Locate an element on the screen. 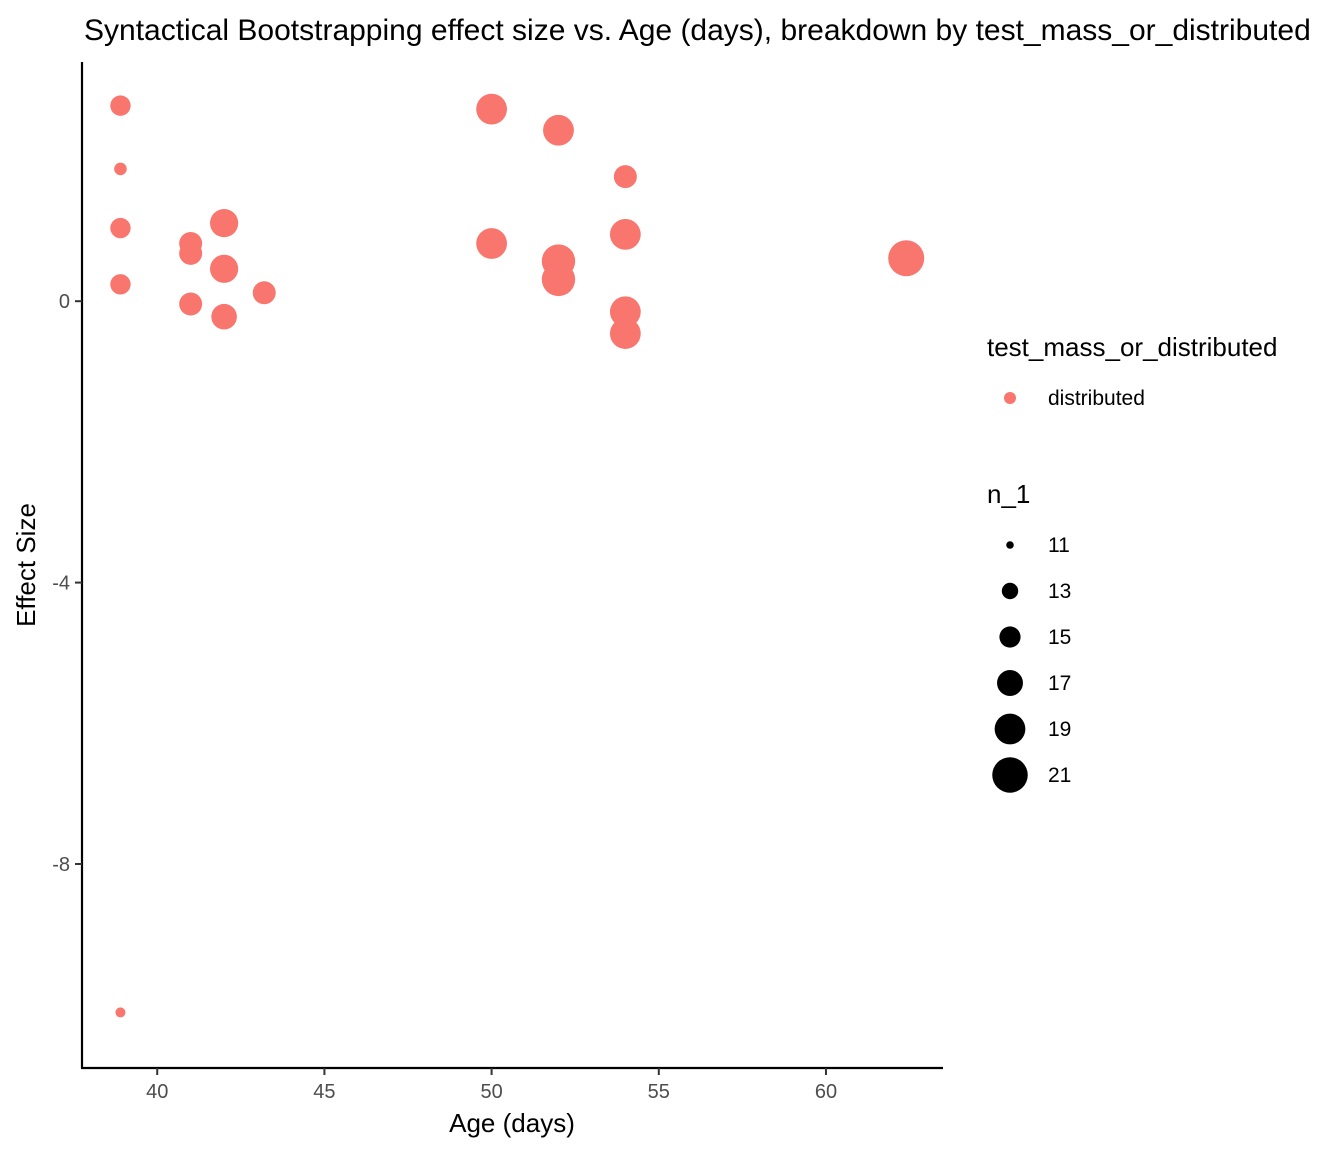  x-tick-label: 60 is located at coordinates (826, 1092).